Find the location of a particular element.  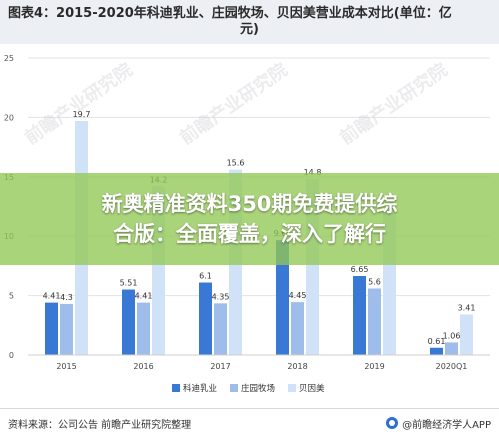

bar-value-label: 1.06 is located at coordinates (452, 335).